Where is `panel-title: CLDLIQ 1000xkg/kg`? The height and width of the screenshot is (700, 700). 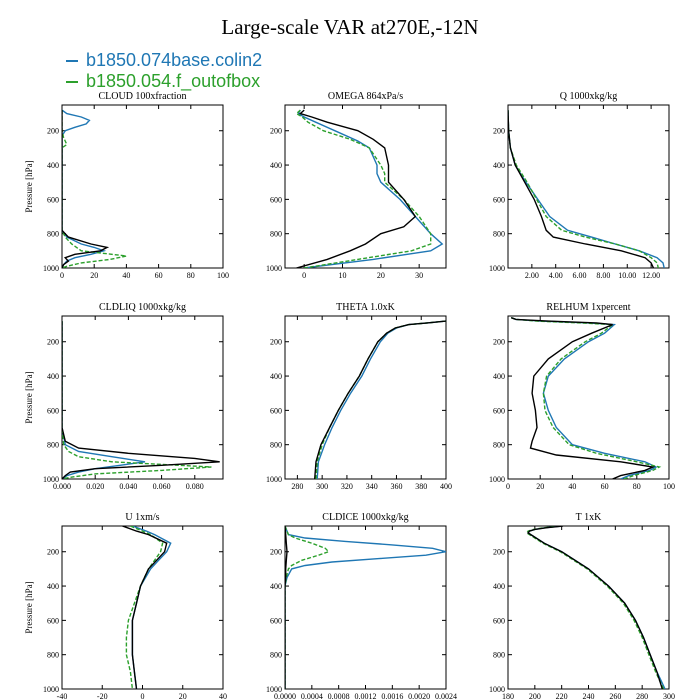 panel-title: CLDLIQ 1000xkg/kg is located at coordinates (142, 307).